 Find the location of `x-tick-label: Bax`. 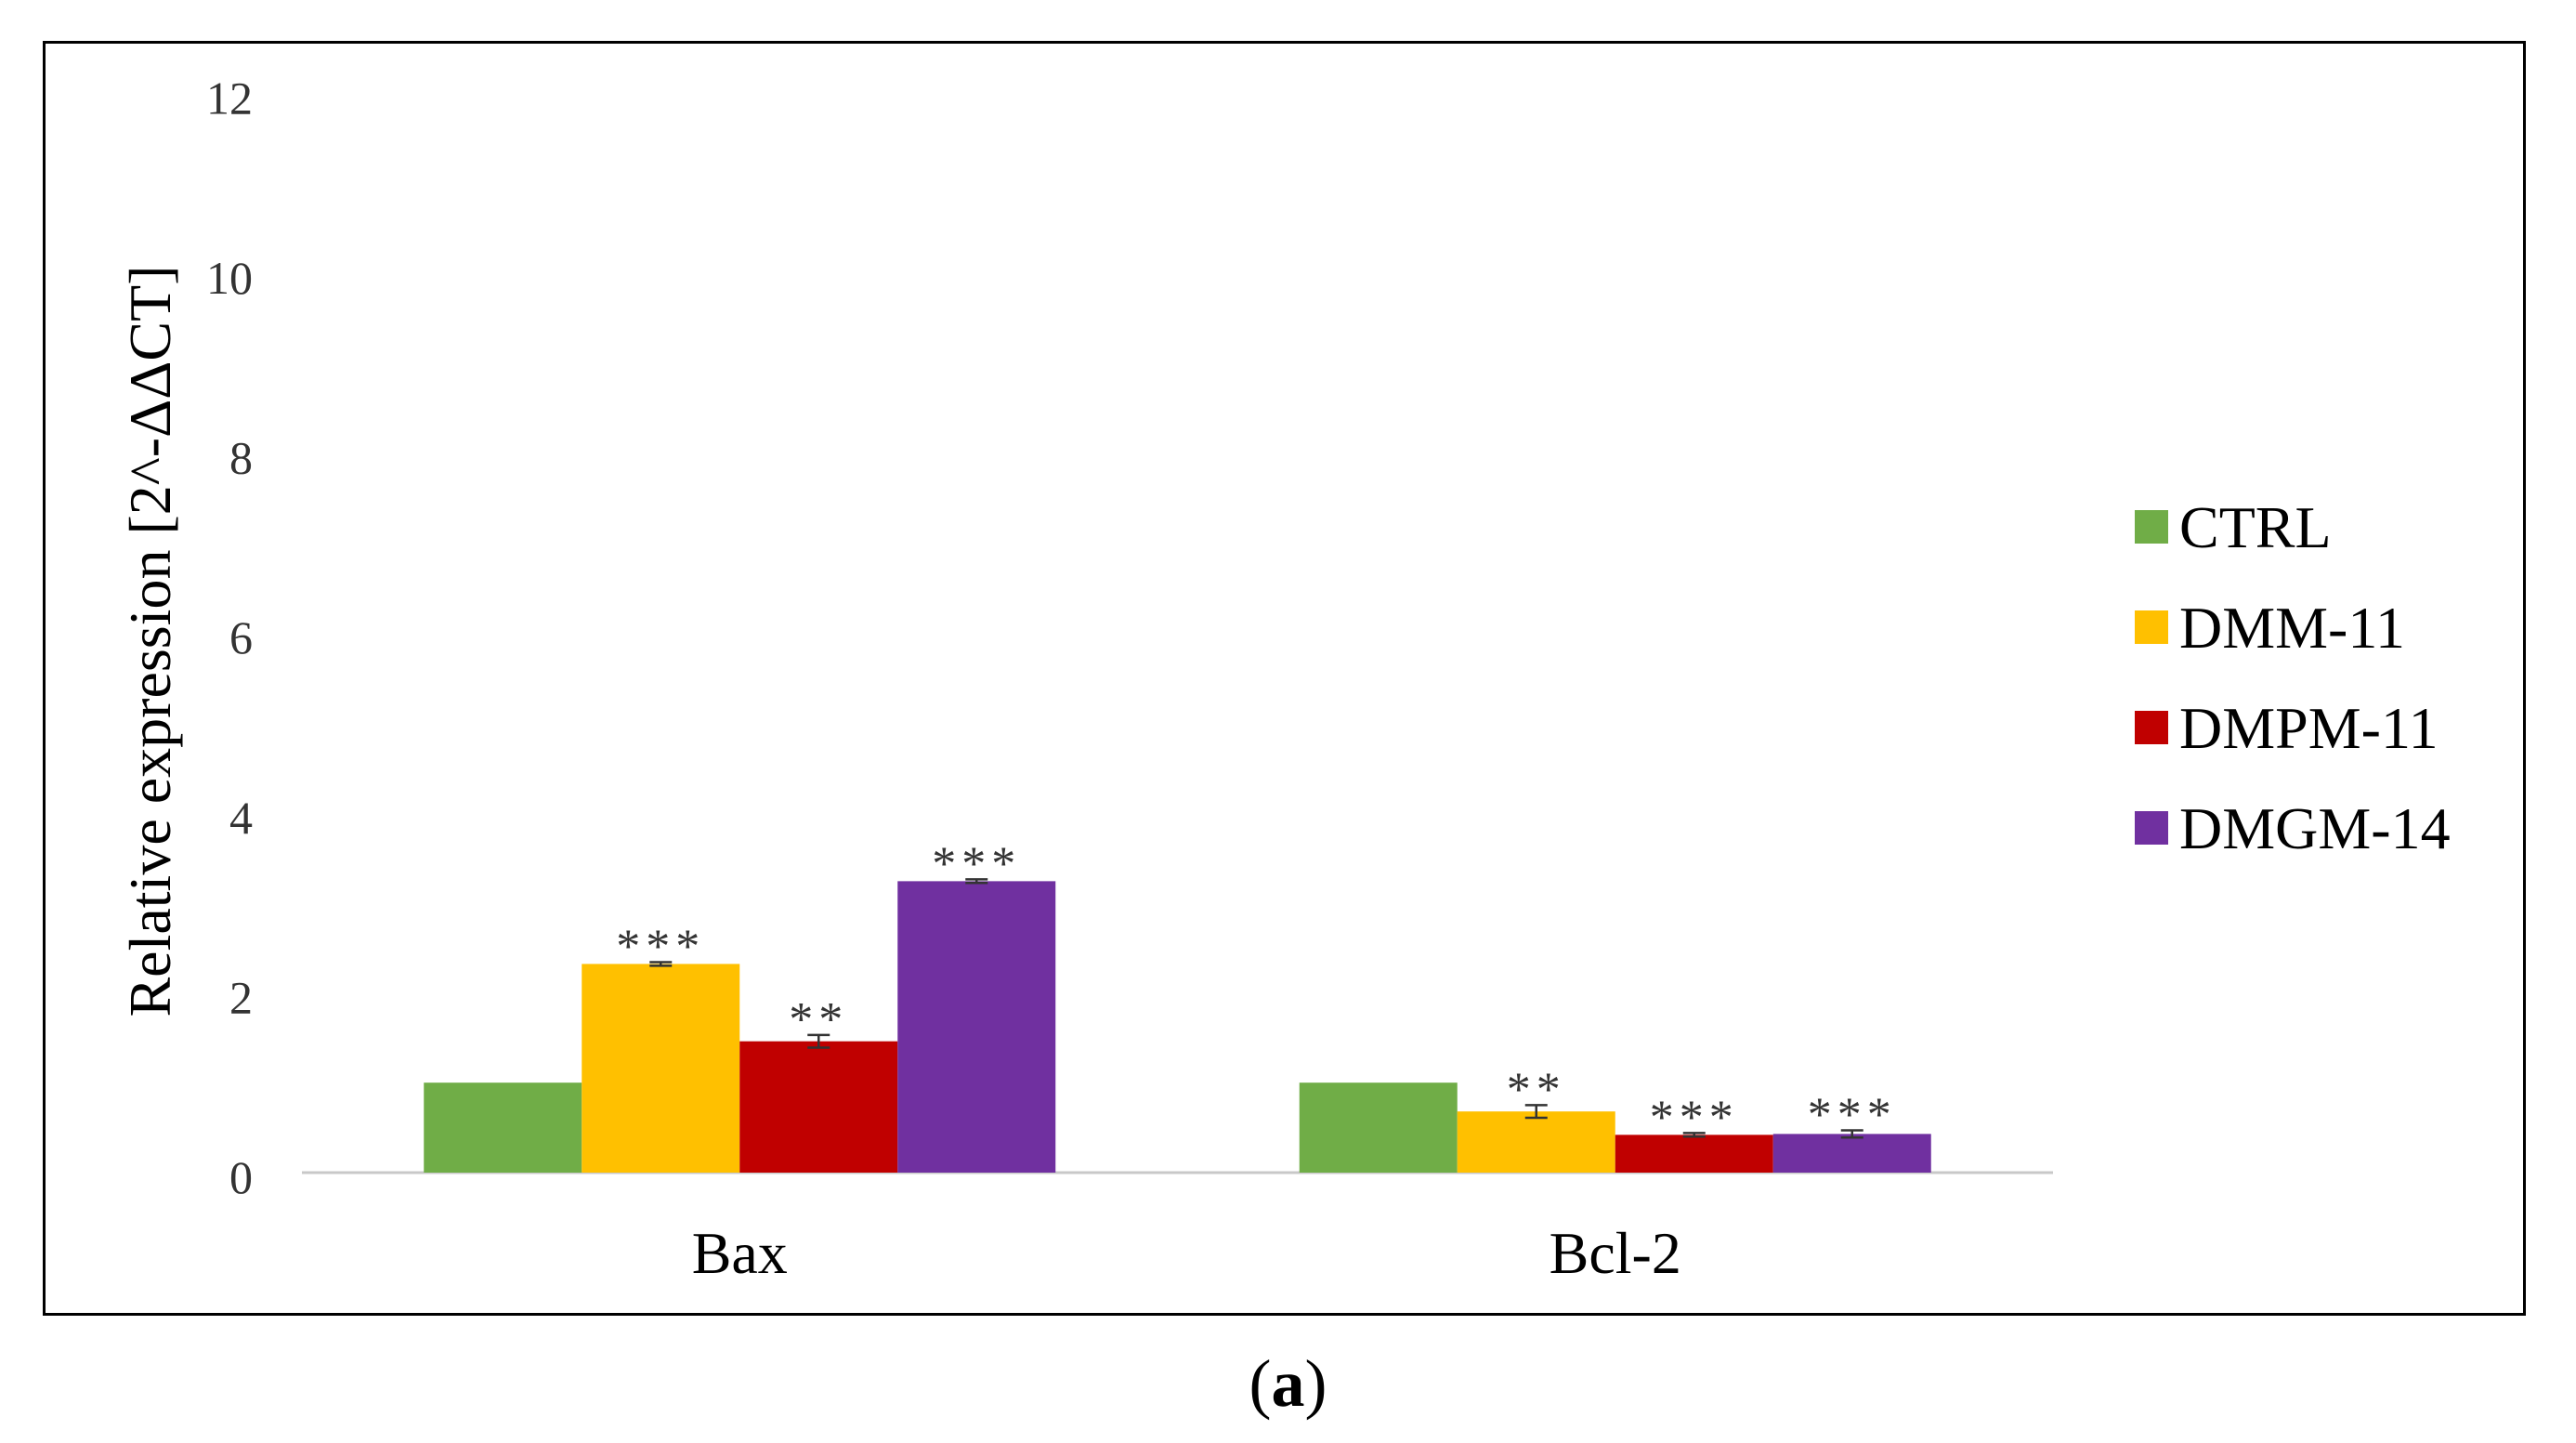

x-tick-label: Bax is located at coordinates (740, 1253).